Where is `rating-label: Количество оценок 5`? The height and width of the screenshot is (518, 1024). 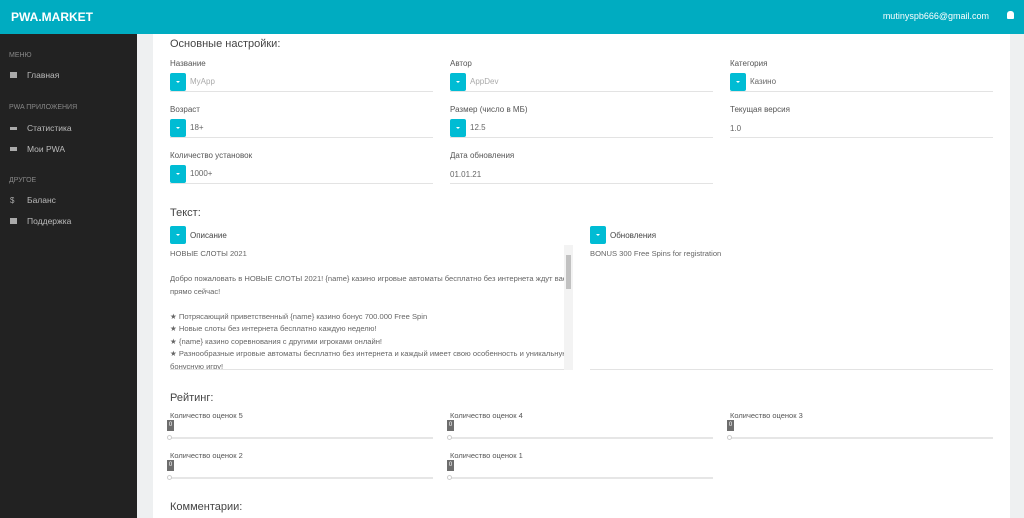 rating-label: Количество оценок 5 is located at coordinates (206, 415).